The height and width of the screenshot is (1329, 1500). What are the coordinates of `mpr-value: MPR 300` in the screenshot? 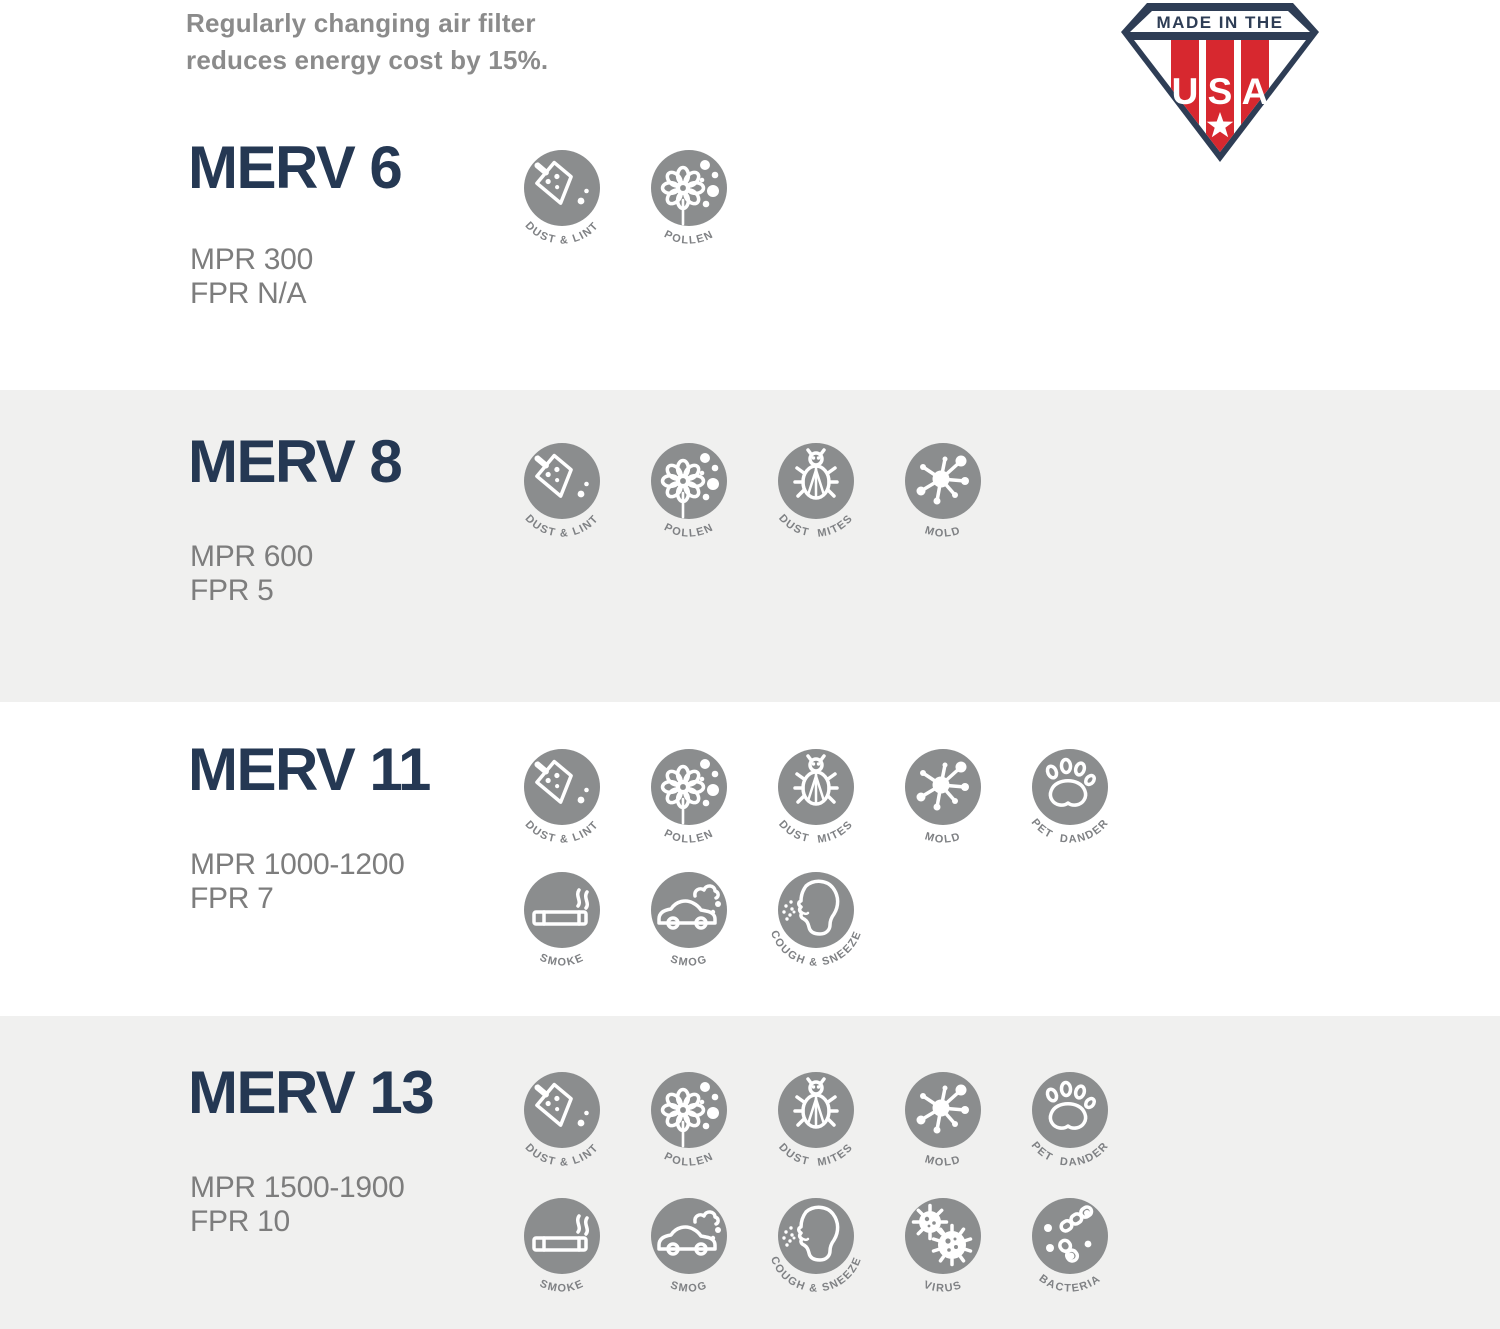 It's located at (251, 259).